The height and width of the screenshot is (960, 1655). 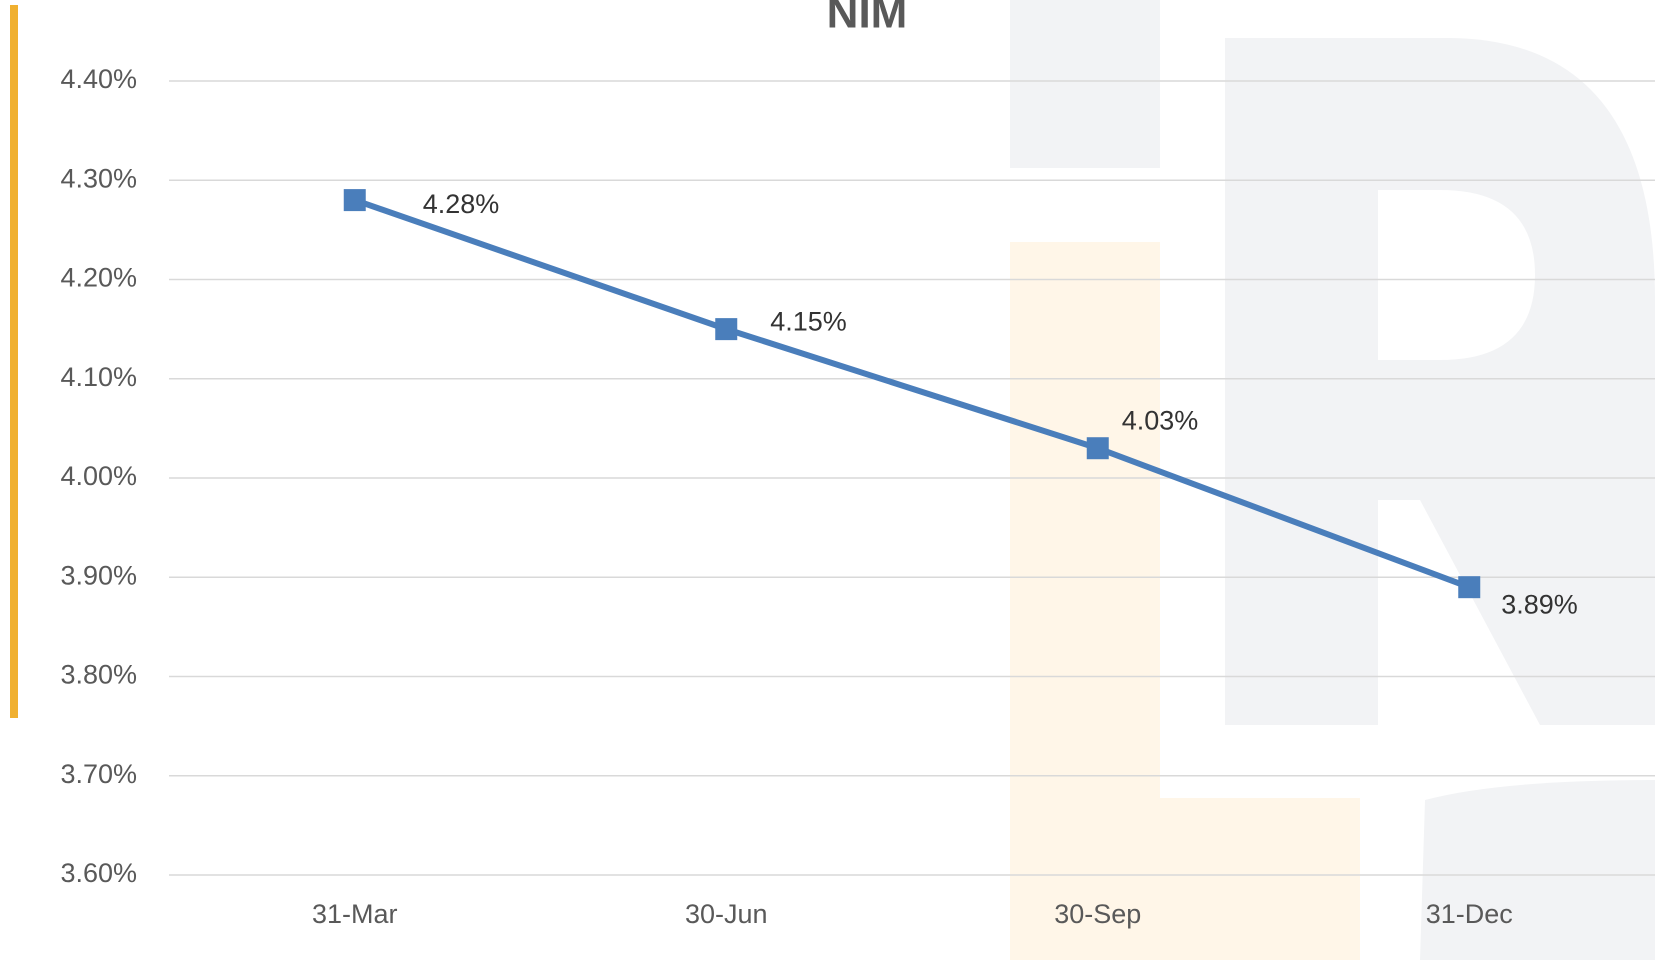 I want to click on chart-title: NIM, so click(x=867, y=19).